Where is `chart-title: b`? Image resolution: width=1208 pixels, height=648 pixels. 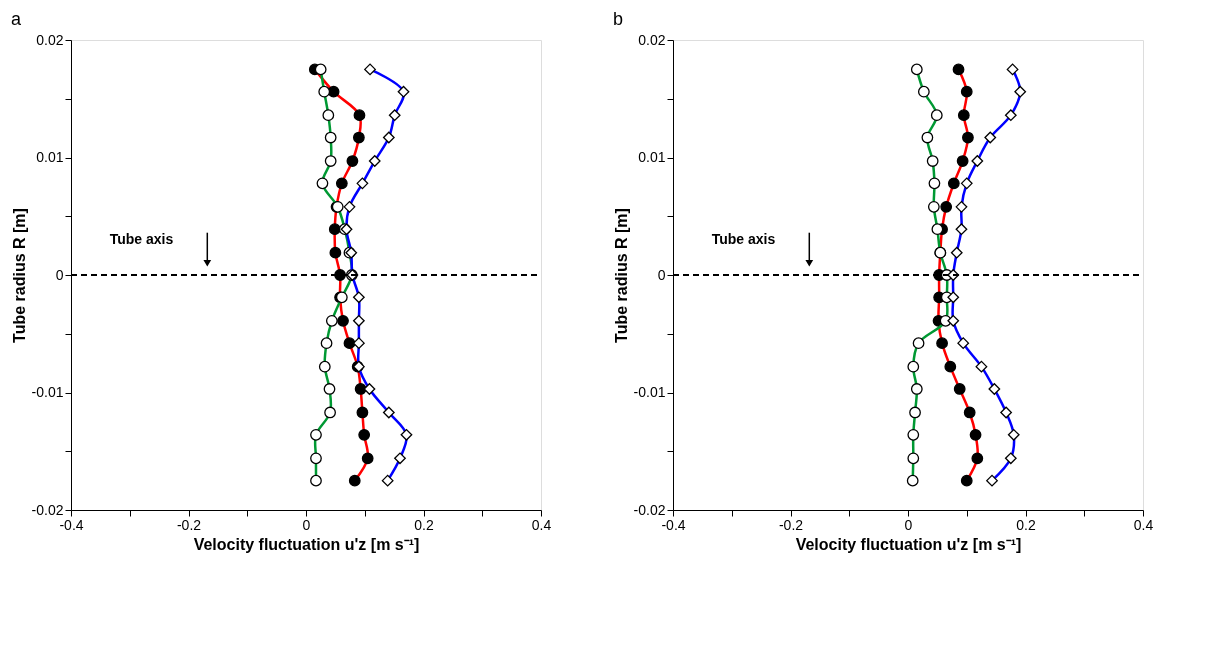 chart-title: b is located at coordinates (618, 19).